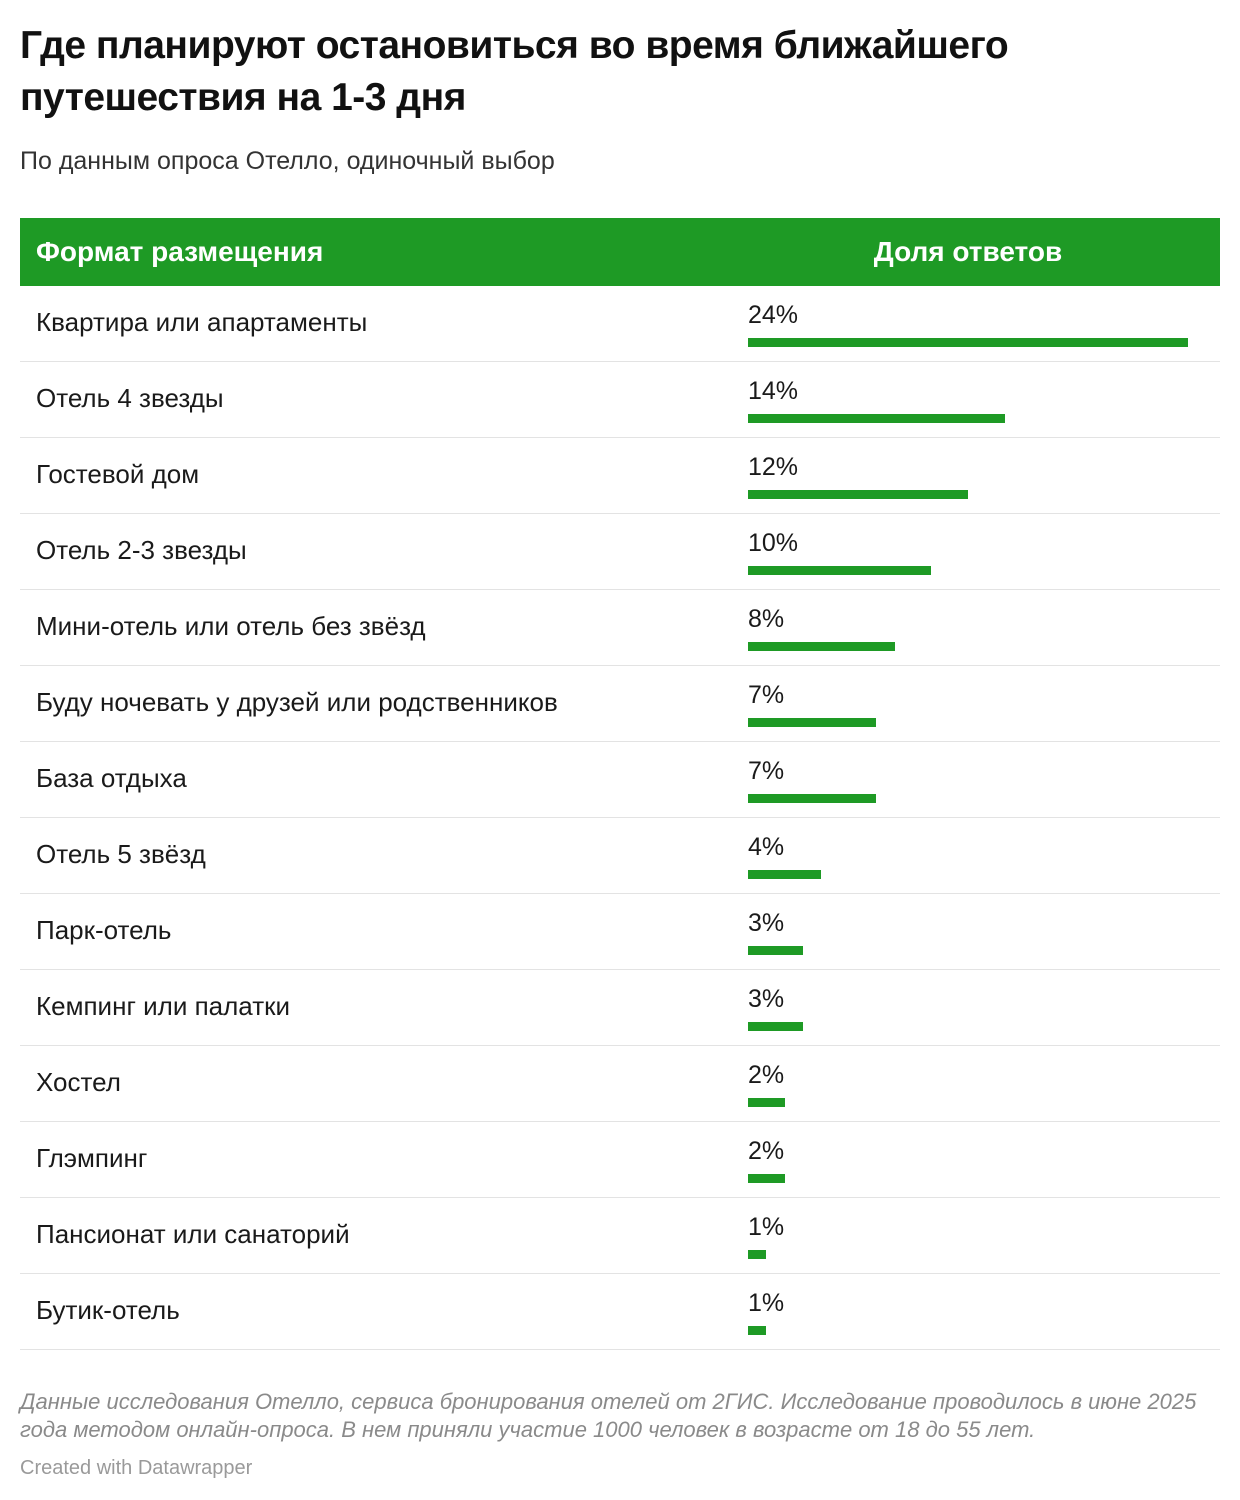 This screenshot has width=1240, height=1500. I want to click on chart-subtitle: По данным опроса Отелло, одиночный выбор, so click(287, 161).